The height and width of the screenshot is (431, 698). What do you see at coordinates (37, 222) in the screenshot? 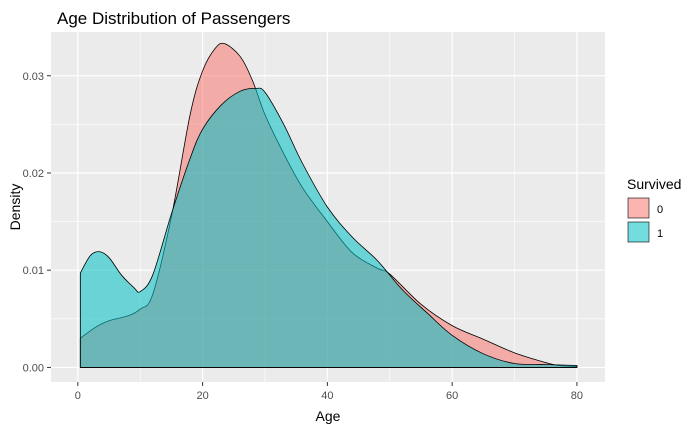
I see `y-axis-ticks: 0.00 0.01 0.02 0.03` at bounding box center [37, 222].